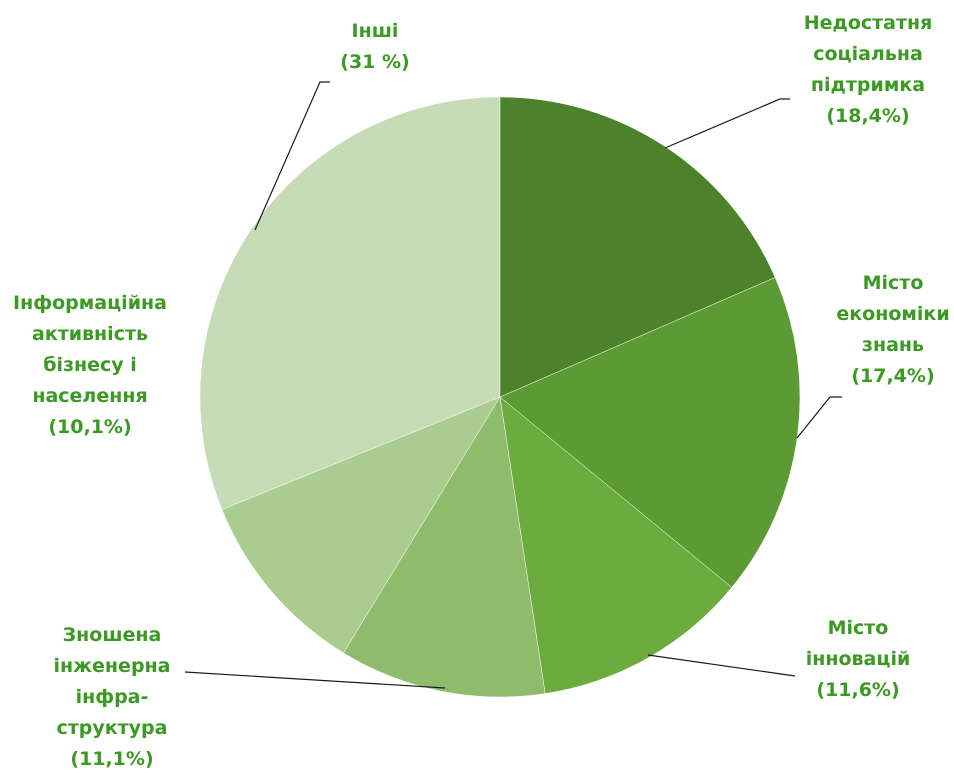 This screenshot has height=782, width=954. I want to click on value-label: (17,4%), so click(893, 376).